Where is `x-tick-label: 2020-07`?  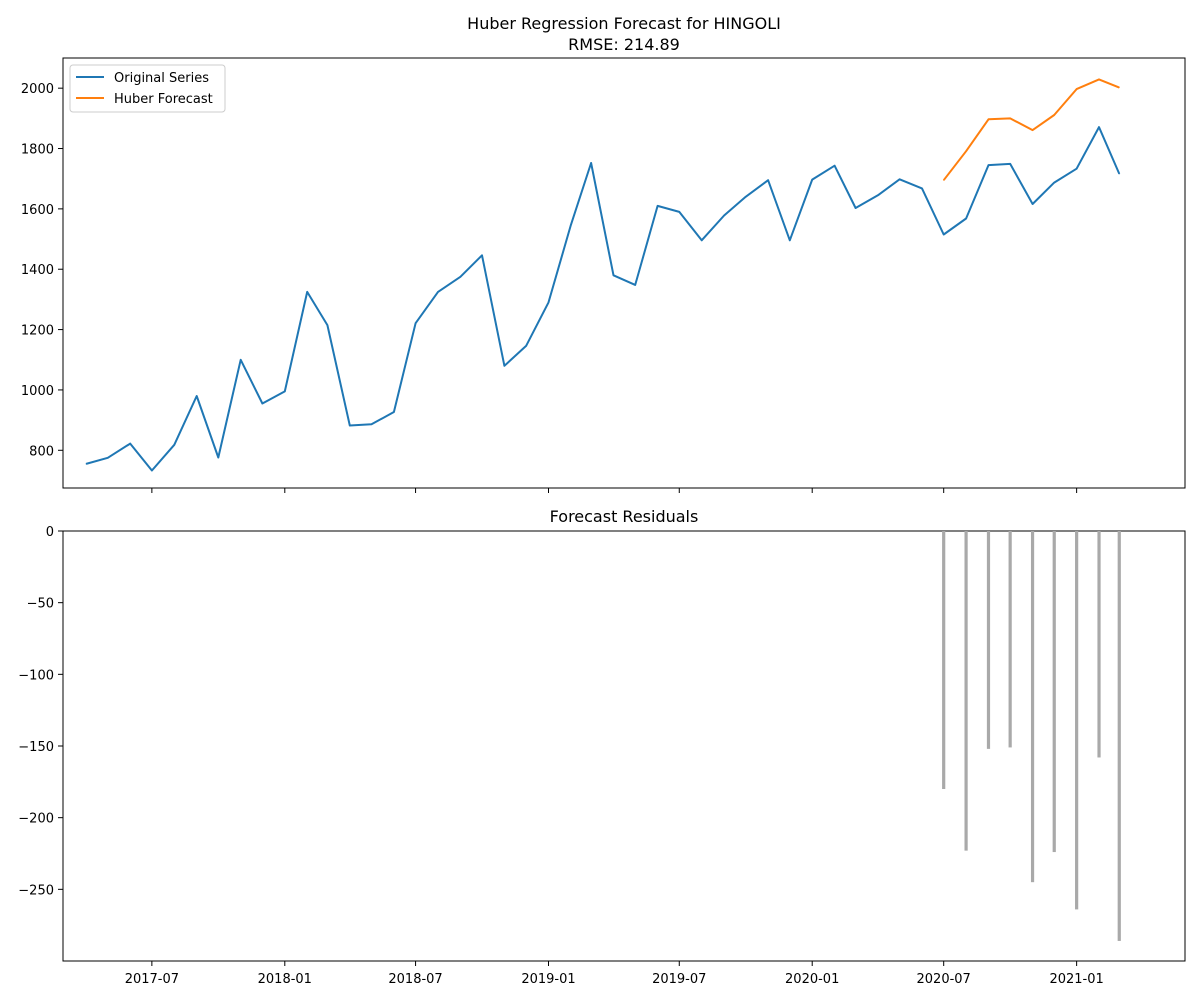 x-tick-label: 2020-07 is located at coordinates (944, 979).